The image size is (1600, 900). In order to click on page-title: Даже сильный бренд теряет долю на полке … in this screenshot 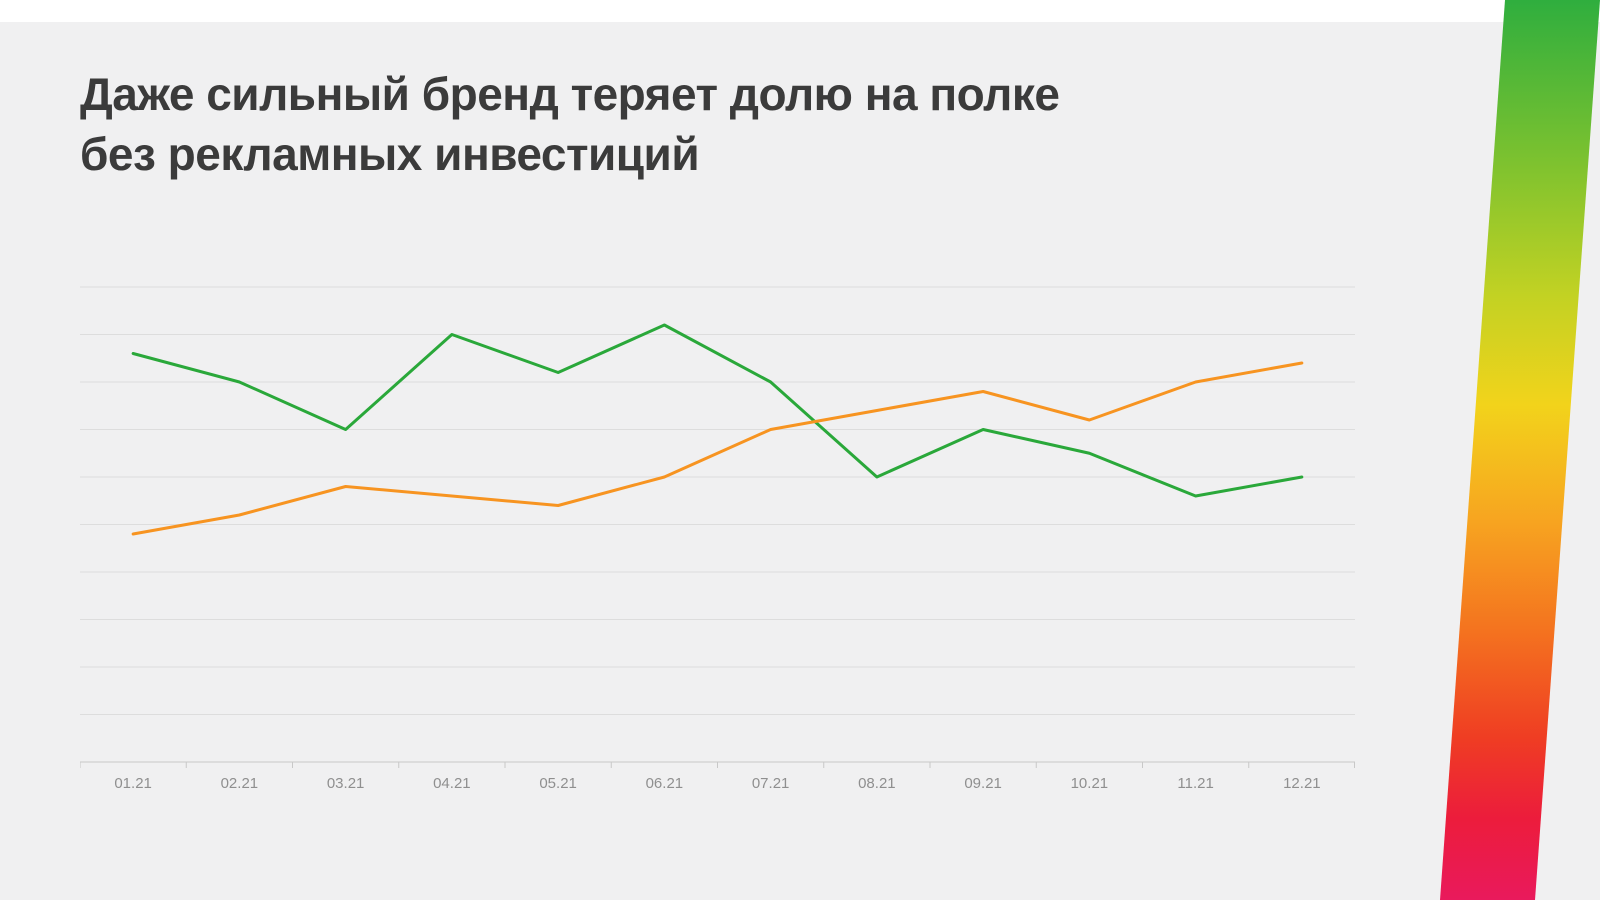, I will do `click(570, 124)`.